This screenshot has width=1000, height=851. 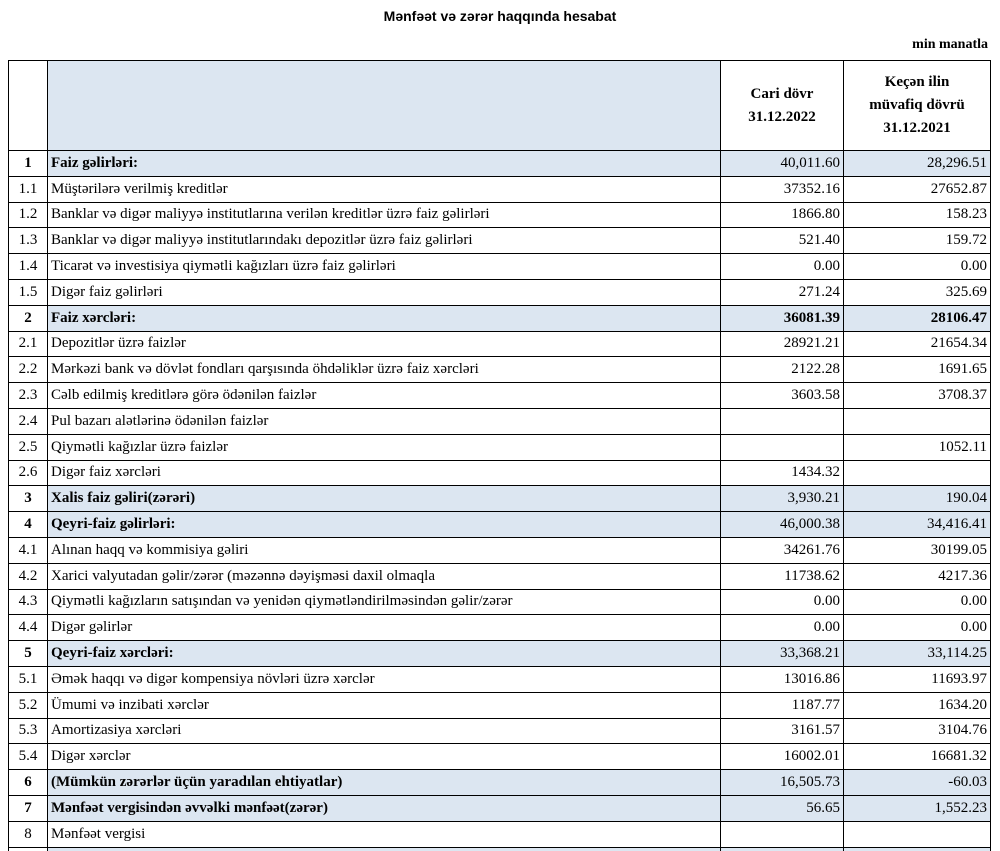 What do you see at coordinates (782, 292) in the screenshot?
I see `current-value: 271.24` at bounding box center [782, 292].